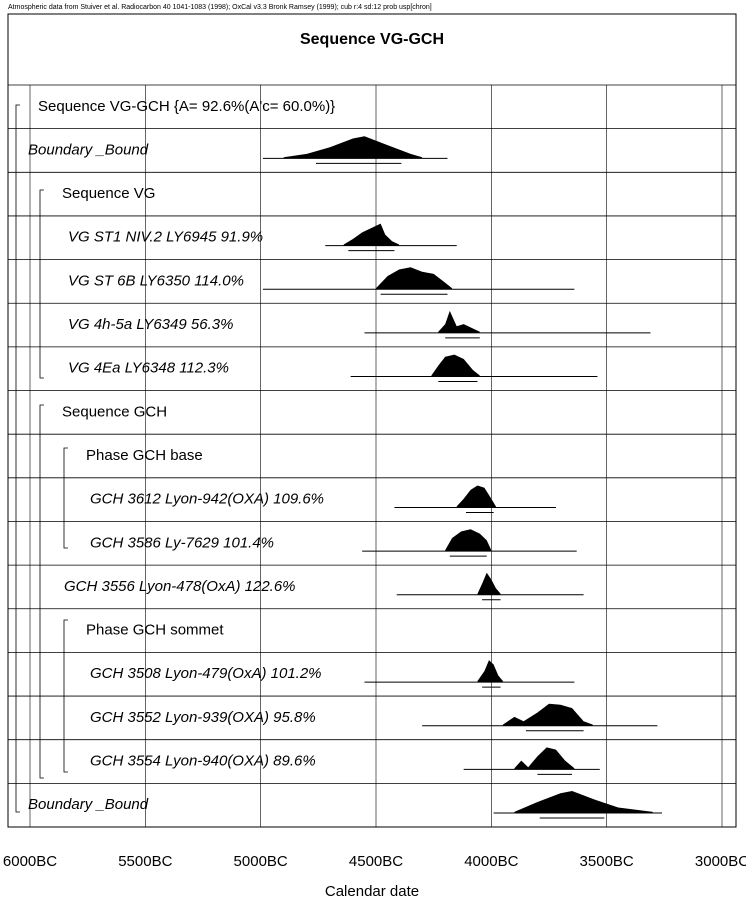  Describe the element at coordinates (165, 237) in the screenshot. I see `row-label: VG ST1 NIV.2 LY6945 91.9%` at that location.